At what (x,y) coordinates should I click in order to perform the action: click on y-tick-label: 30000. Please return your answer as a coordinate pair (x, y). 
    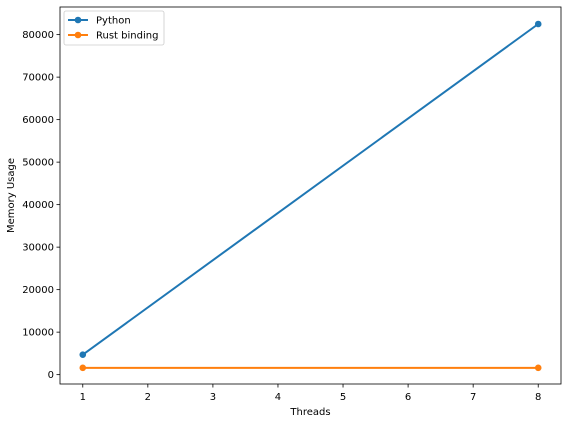
    Looking at the image, I should click on (38, 248).